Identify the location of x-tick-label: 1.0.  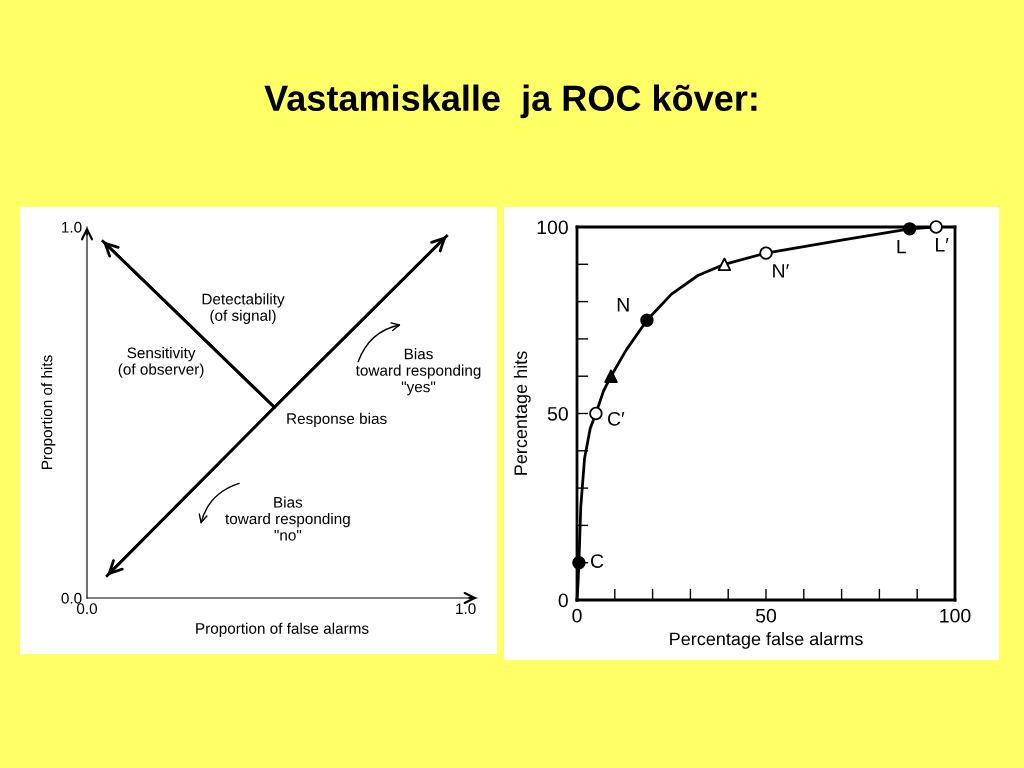
(466, 609).